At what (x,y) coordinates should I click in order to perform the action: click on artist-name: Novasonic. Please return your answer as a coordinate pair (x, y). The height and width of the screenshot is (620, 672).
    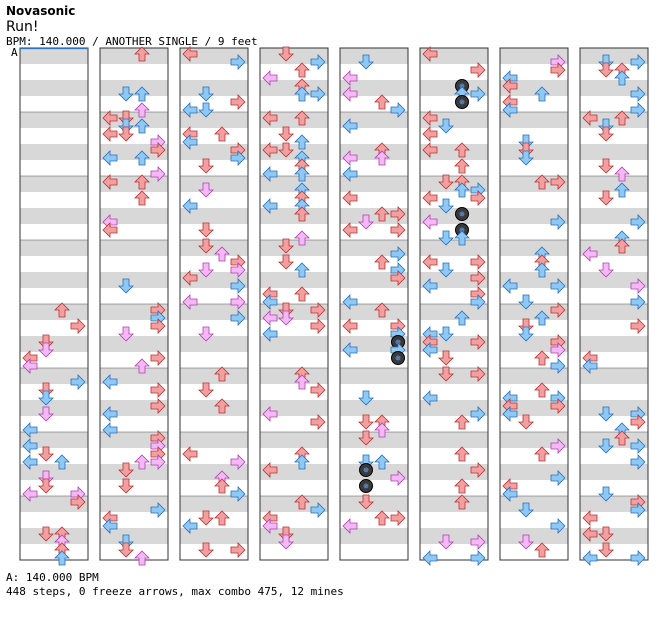
    Looking at the image, I should click on (41, 11).